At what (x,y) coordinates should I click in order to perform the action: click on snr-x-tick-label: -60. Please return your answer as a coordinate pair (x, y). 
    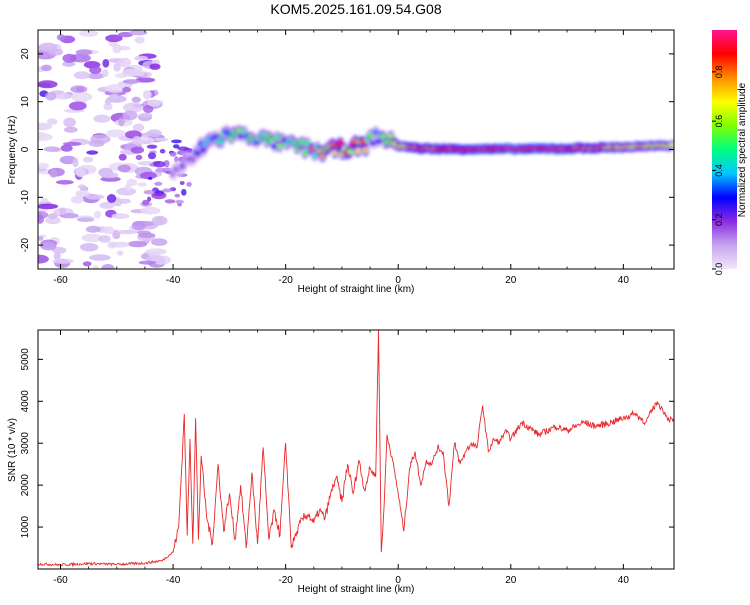
    Looking at the image, I should click on (60, 580).